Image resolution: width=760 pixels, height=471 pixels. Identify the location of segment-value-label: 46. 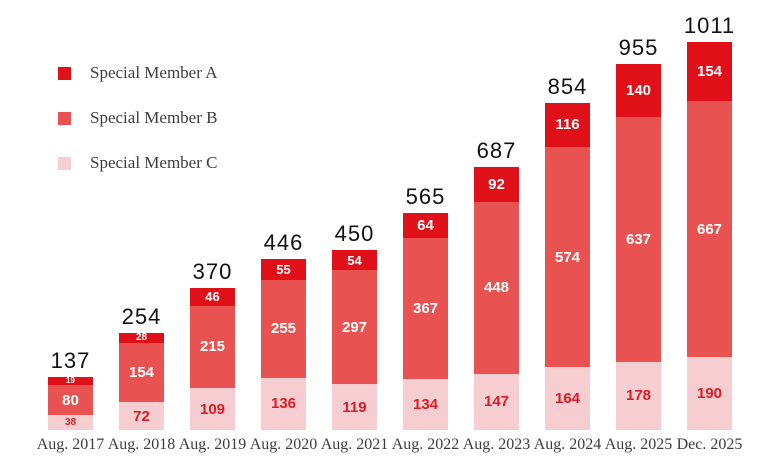
(212, 297).